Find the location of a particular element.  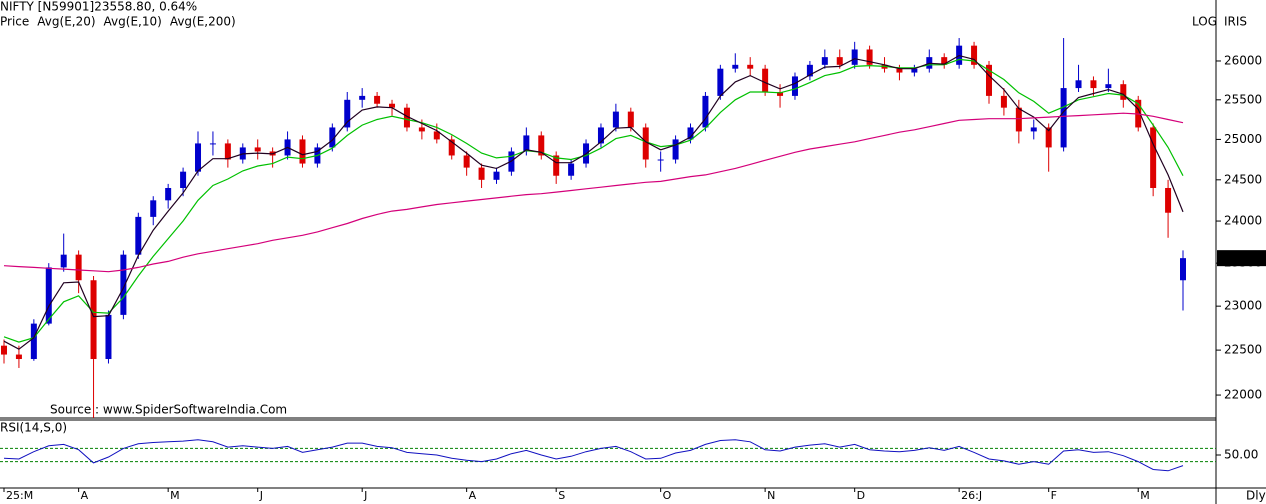

y-tick-label: 50.00 is located at coordinates (1241, 455).